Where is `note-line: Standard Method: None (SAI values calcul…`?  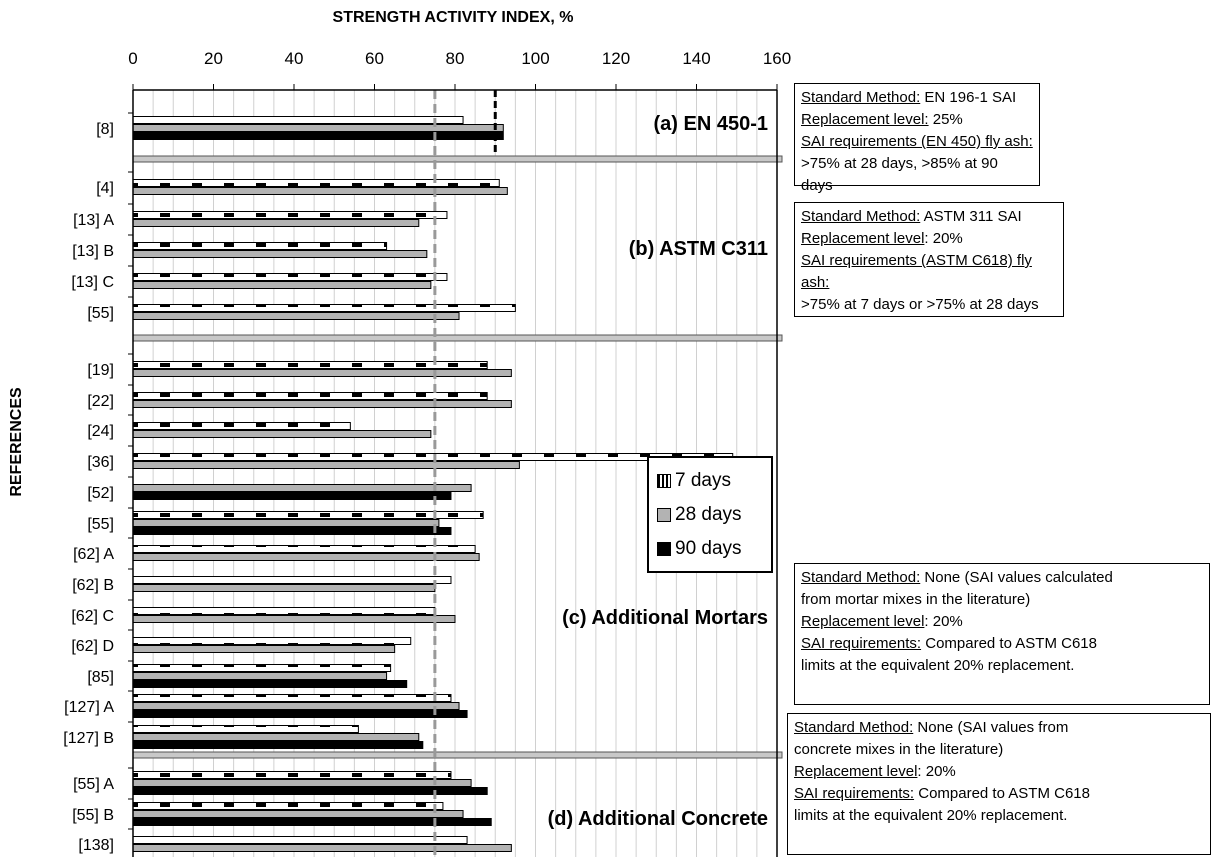
note-line: Standard Method: None (SAI values calcul… is located at coordinates (957, 577).